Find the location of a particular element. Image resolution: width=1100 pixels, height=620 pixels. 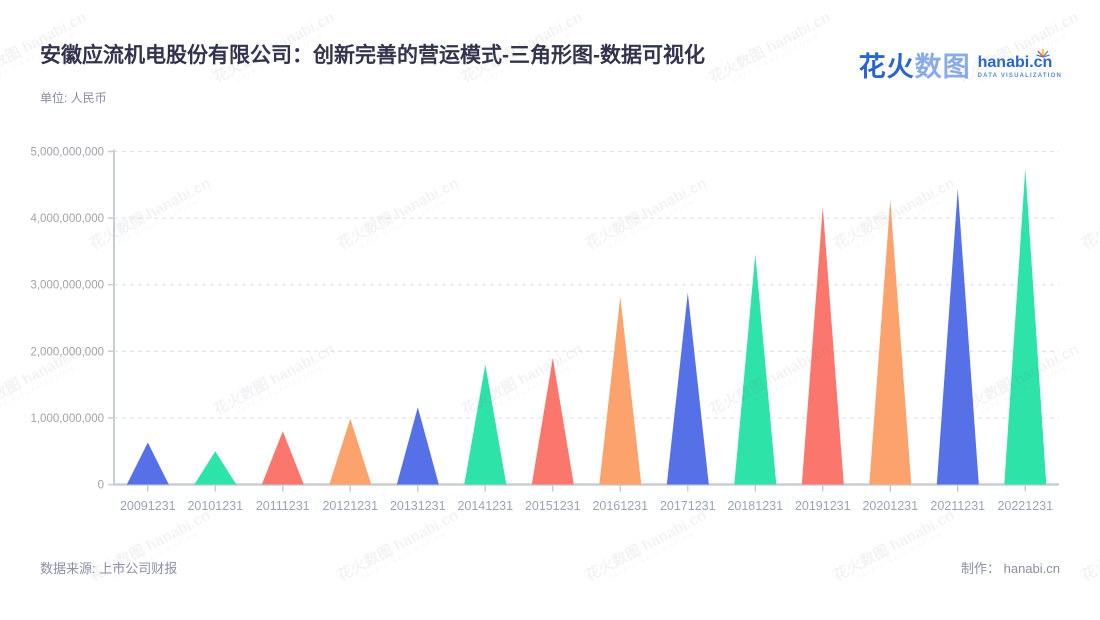

x-axis-label: 20161231 is located at coordinates (620, 506).